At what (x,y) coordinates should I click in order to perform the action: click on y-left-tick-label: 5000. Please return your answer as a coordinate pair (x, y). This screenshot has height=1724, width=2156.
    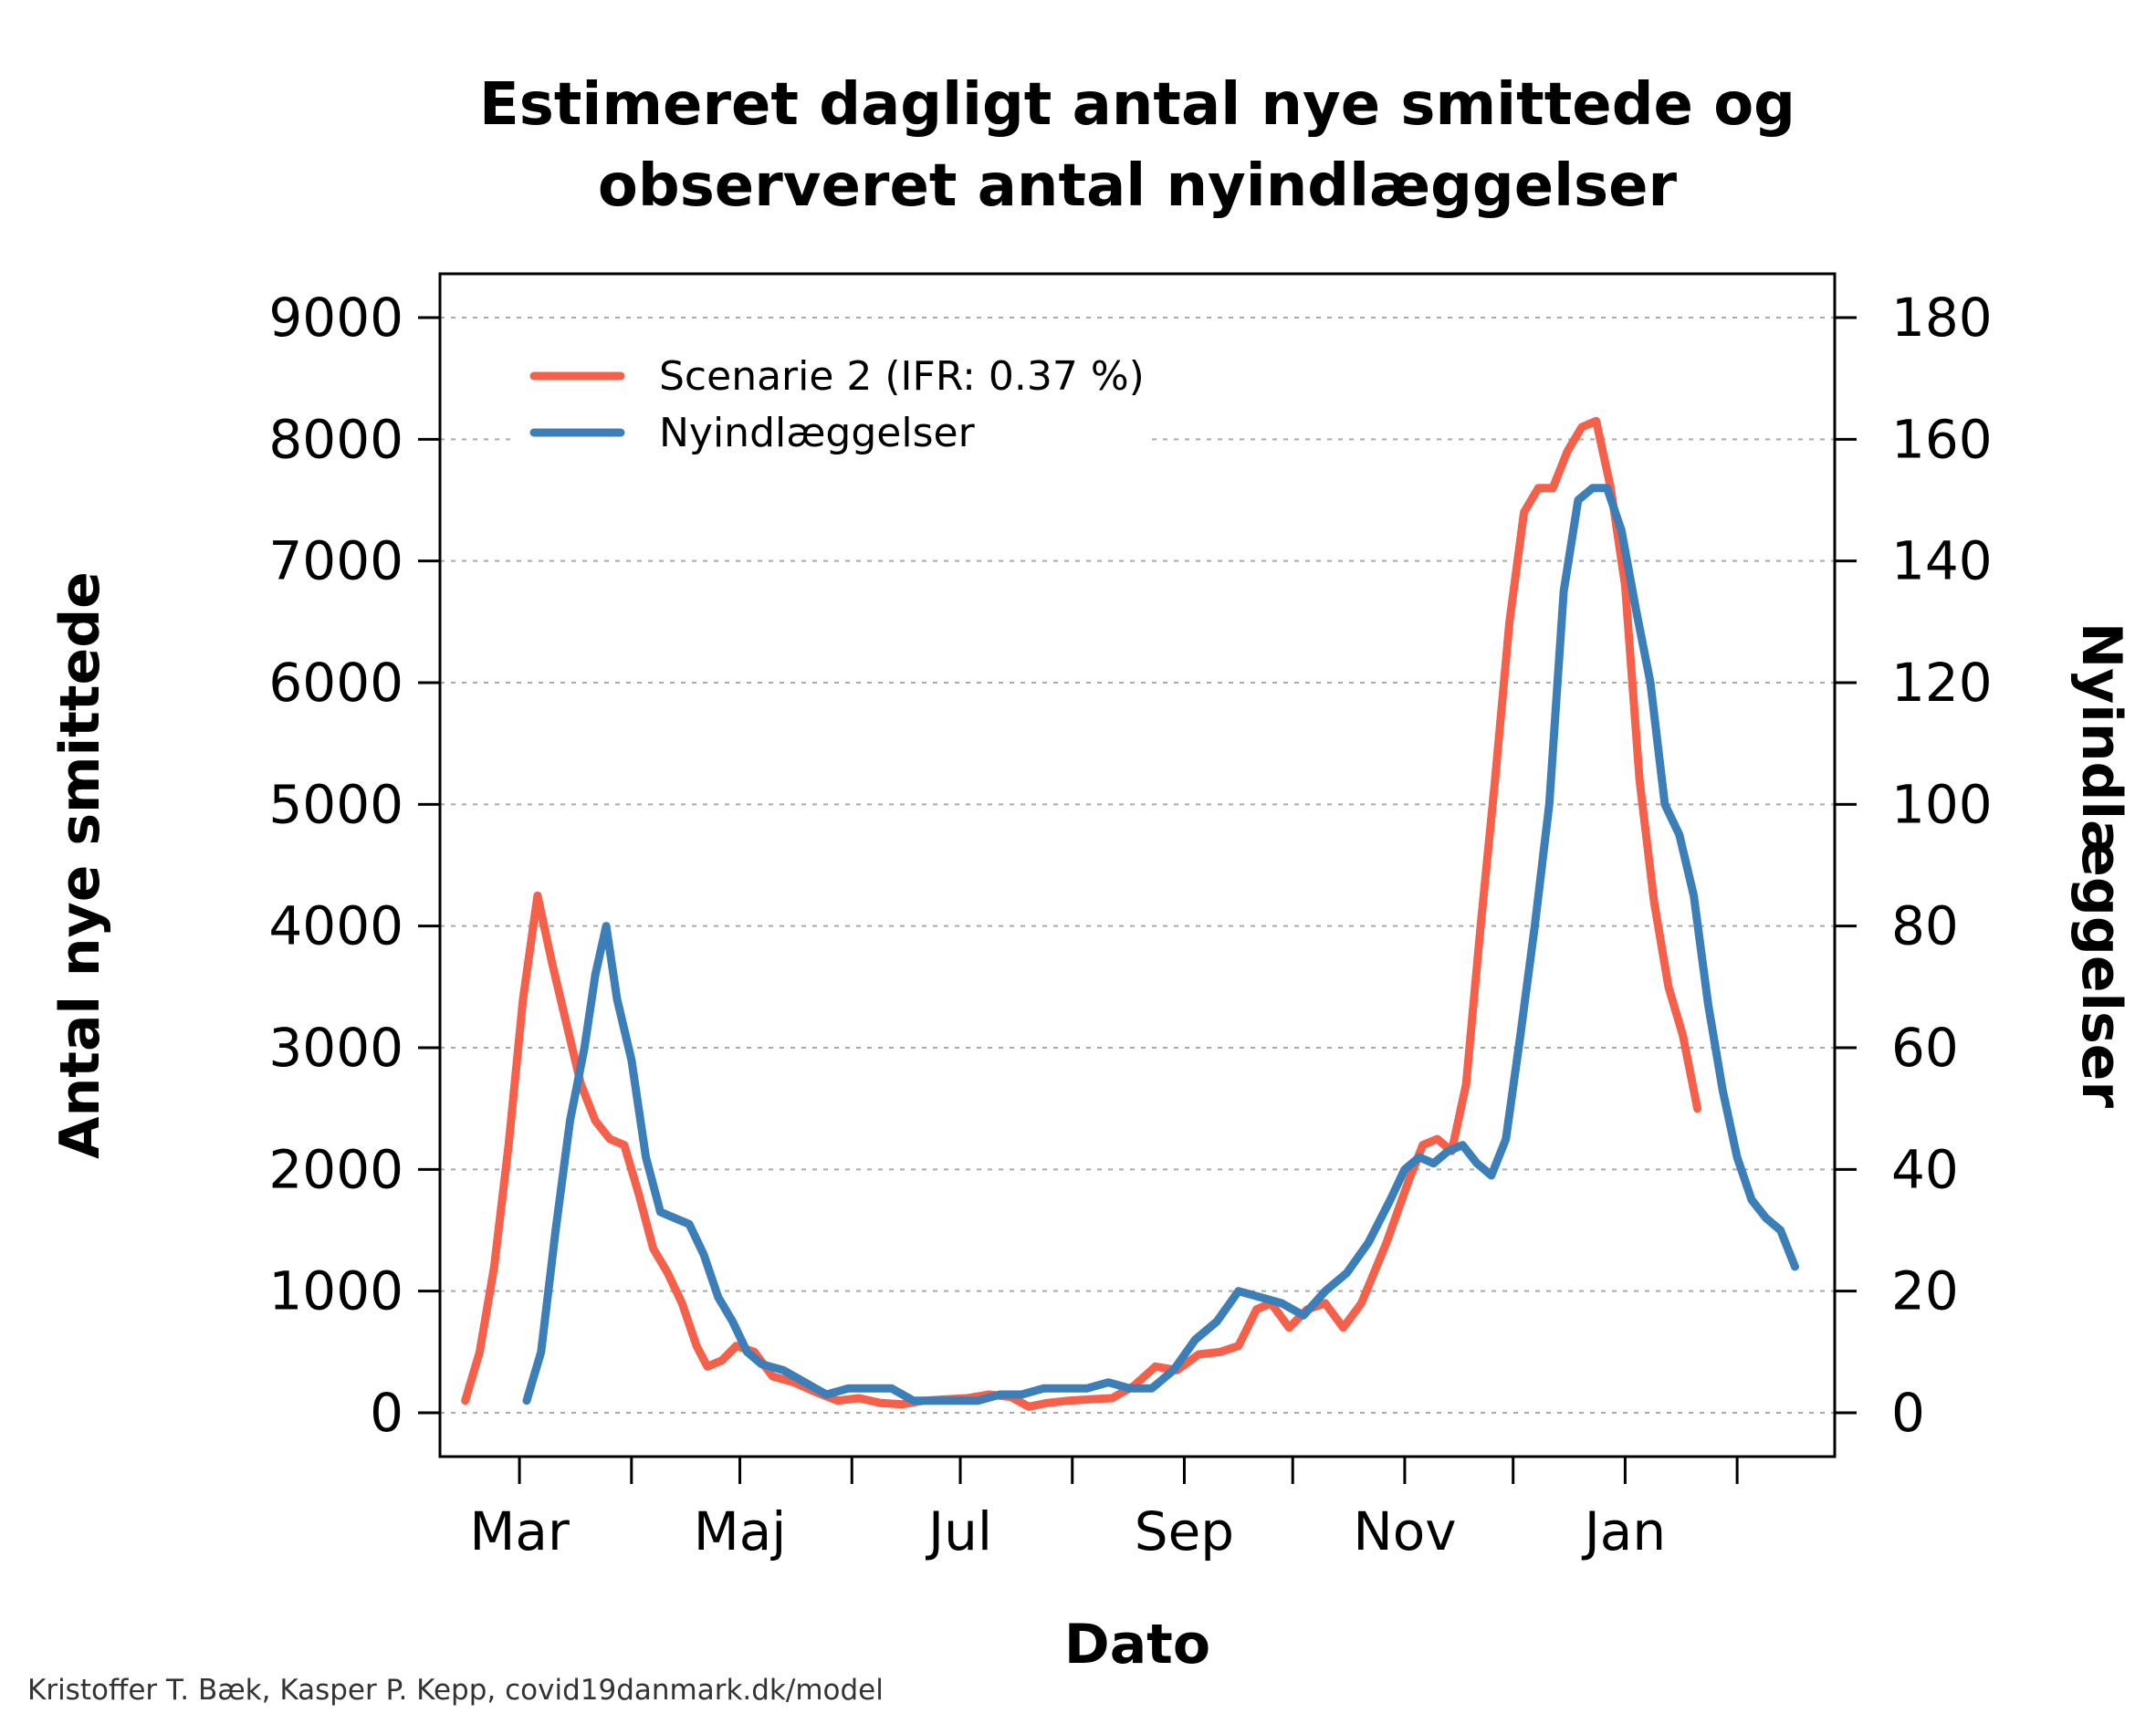
    Looking at the image, I should click on (336, 804).